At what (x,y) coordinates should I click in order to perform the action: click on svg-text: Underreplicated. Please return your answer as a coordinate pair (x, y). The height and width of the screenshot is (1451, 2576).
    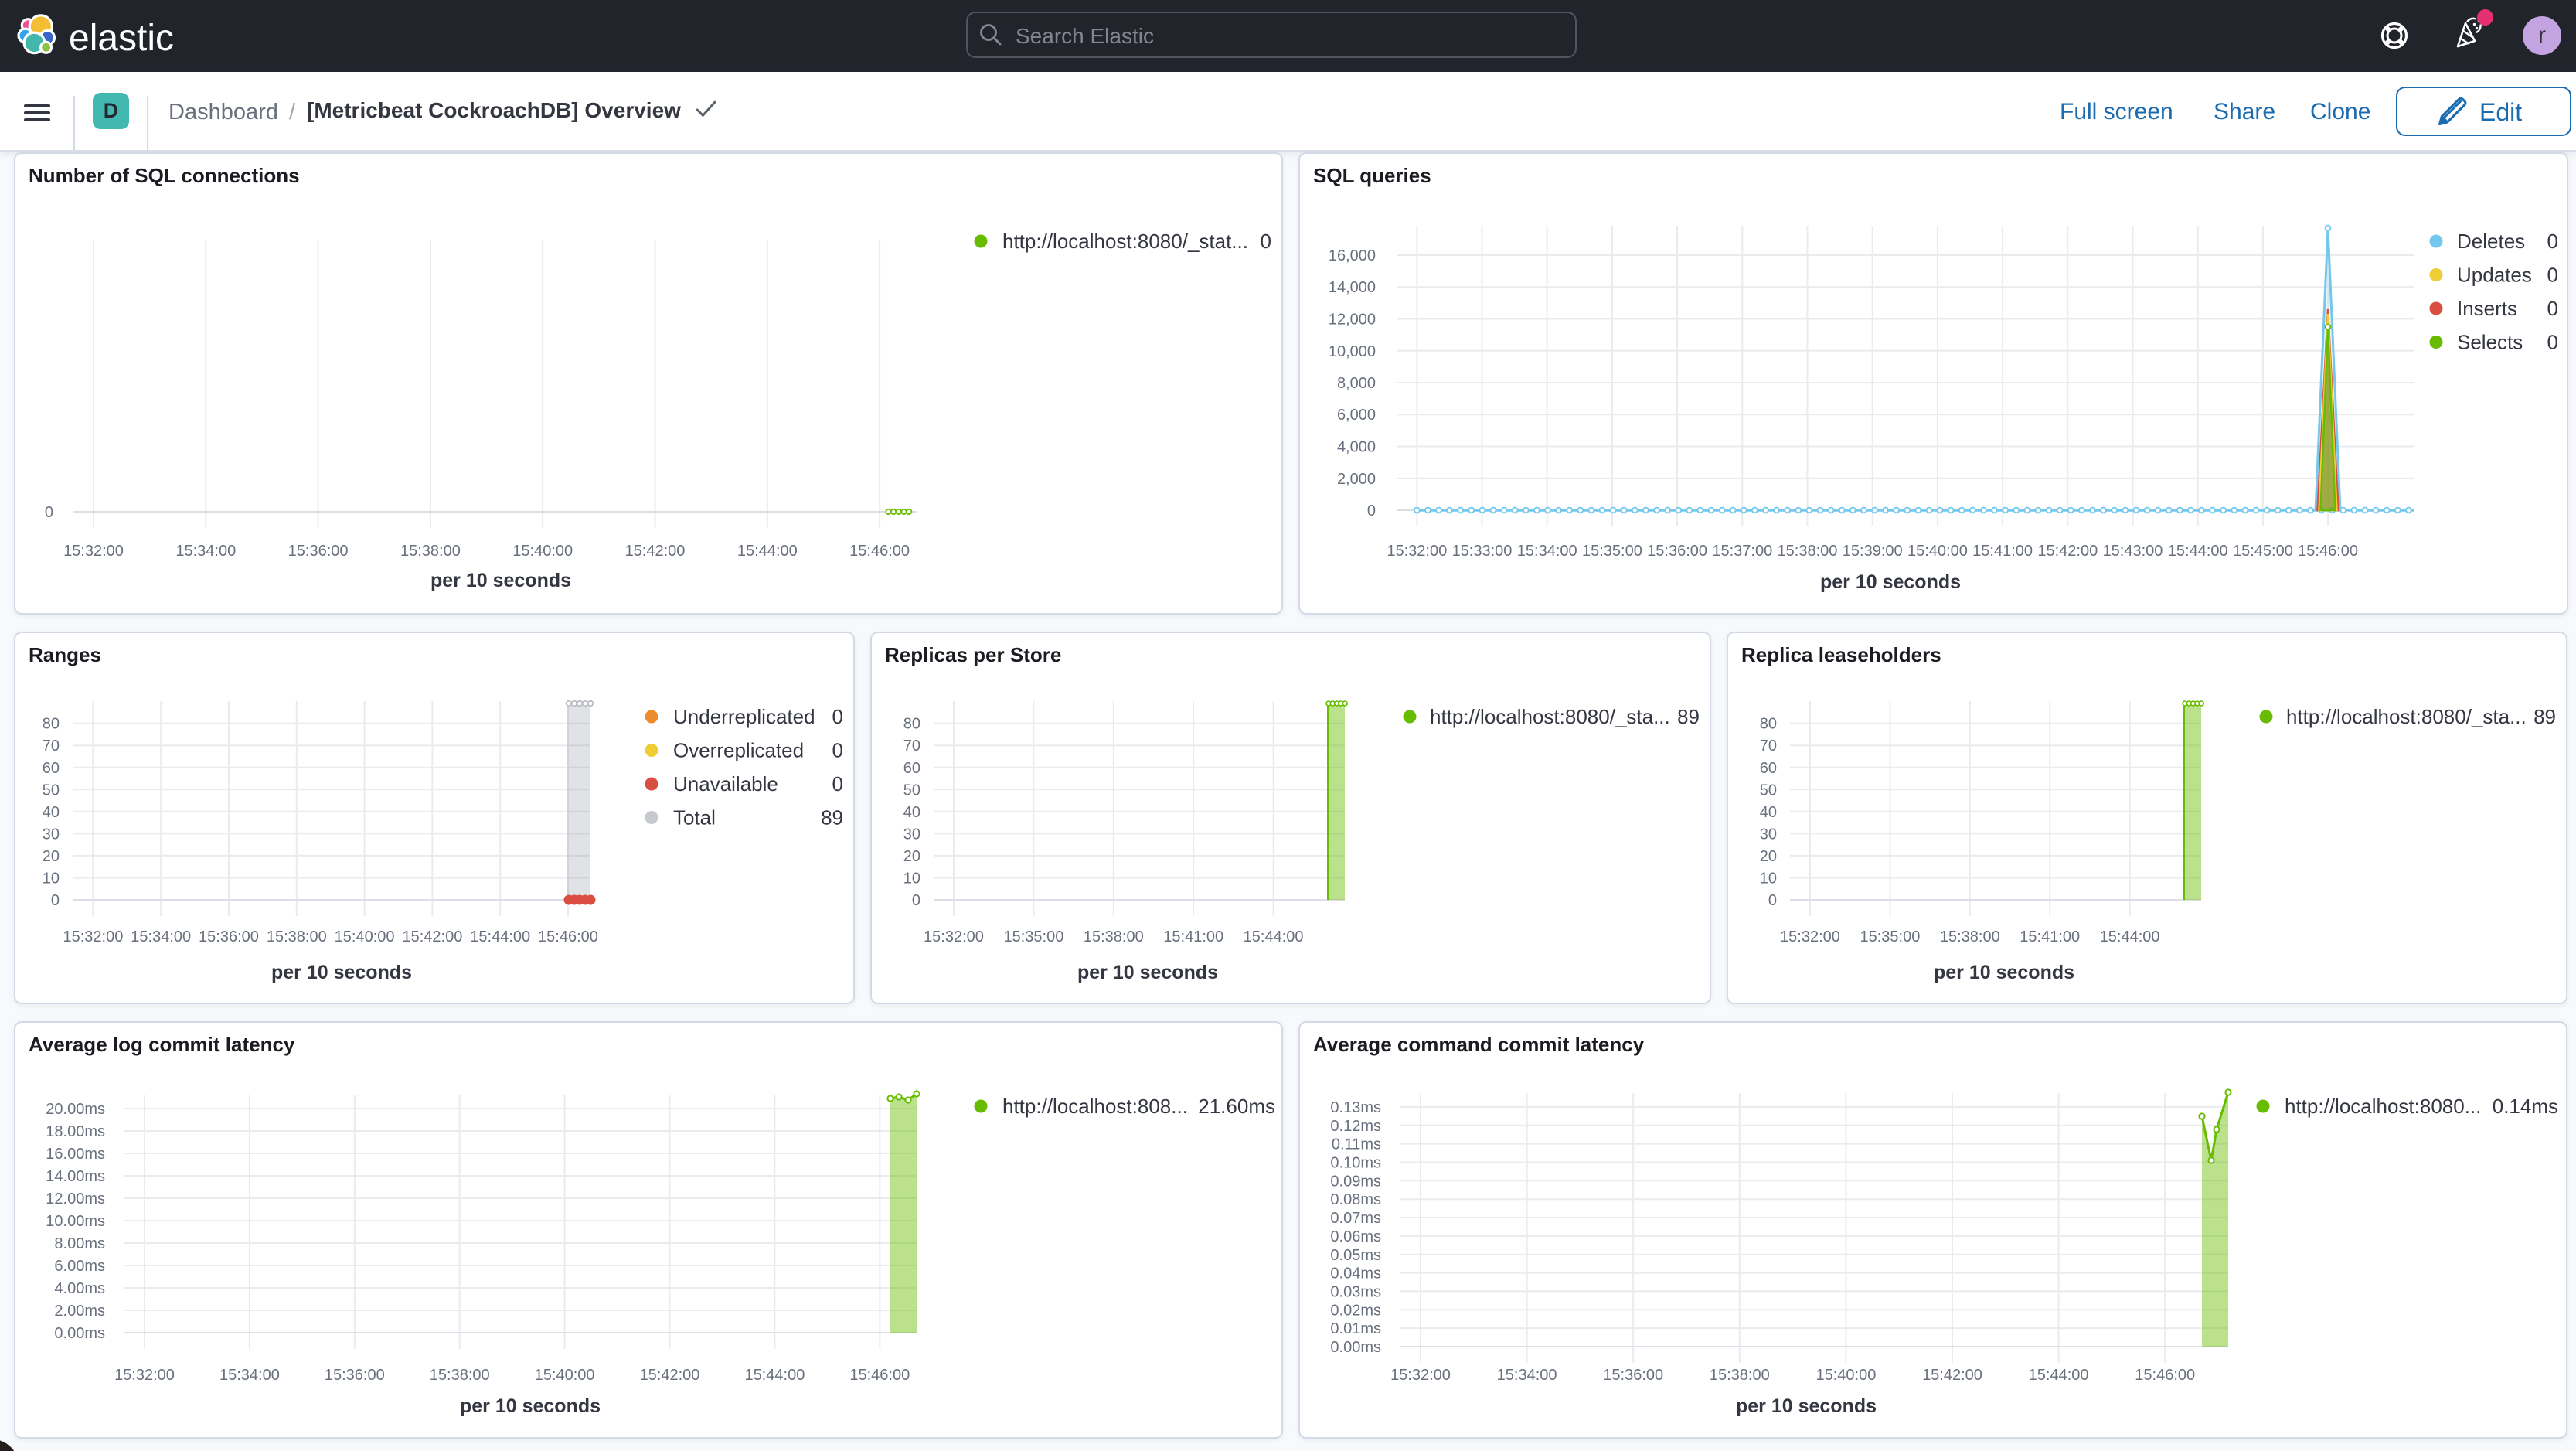
    Looking at the image, I should click on (744, 716).